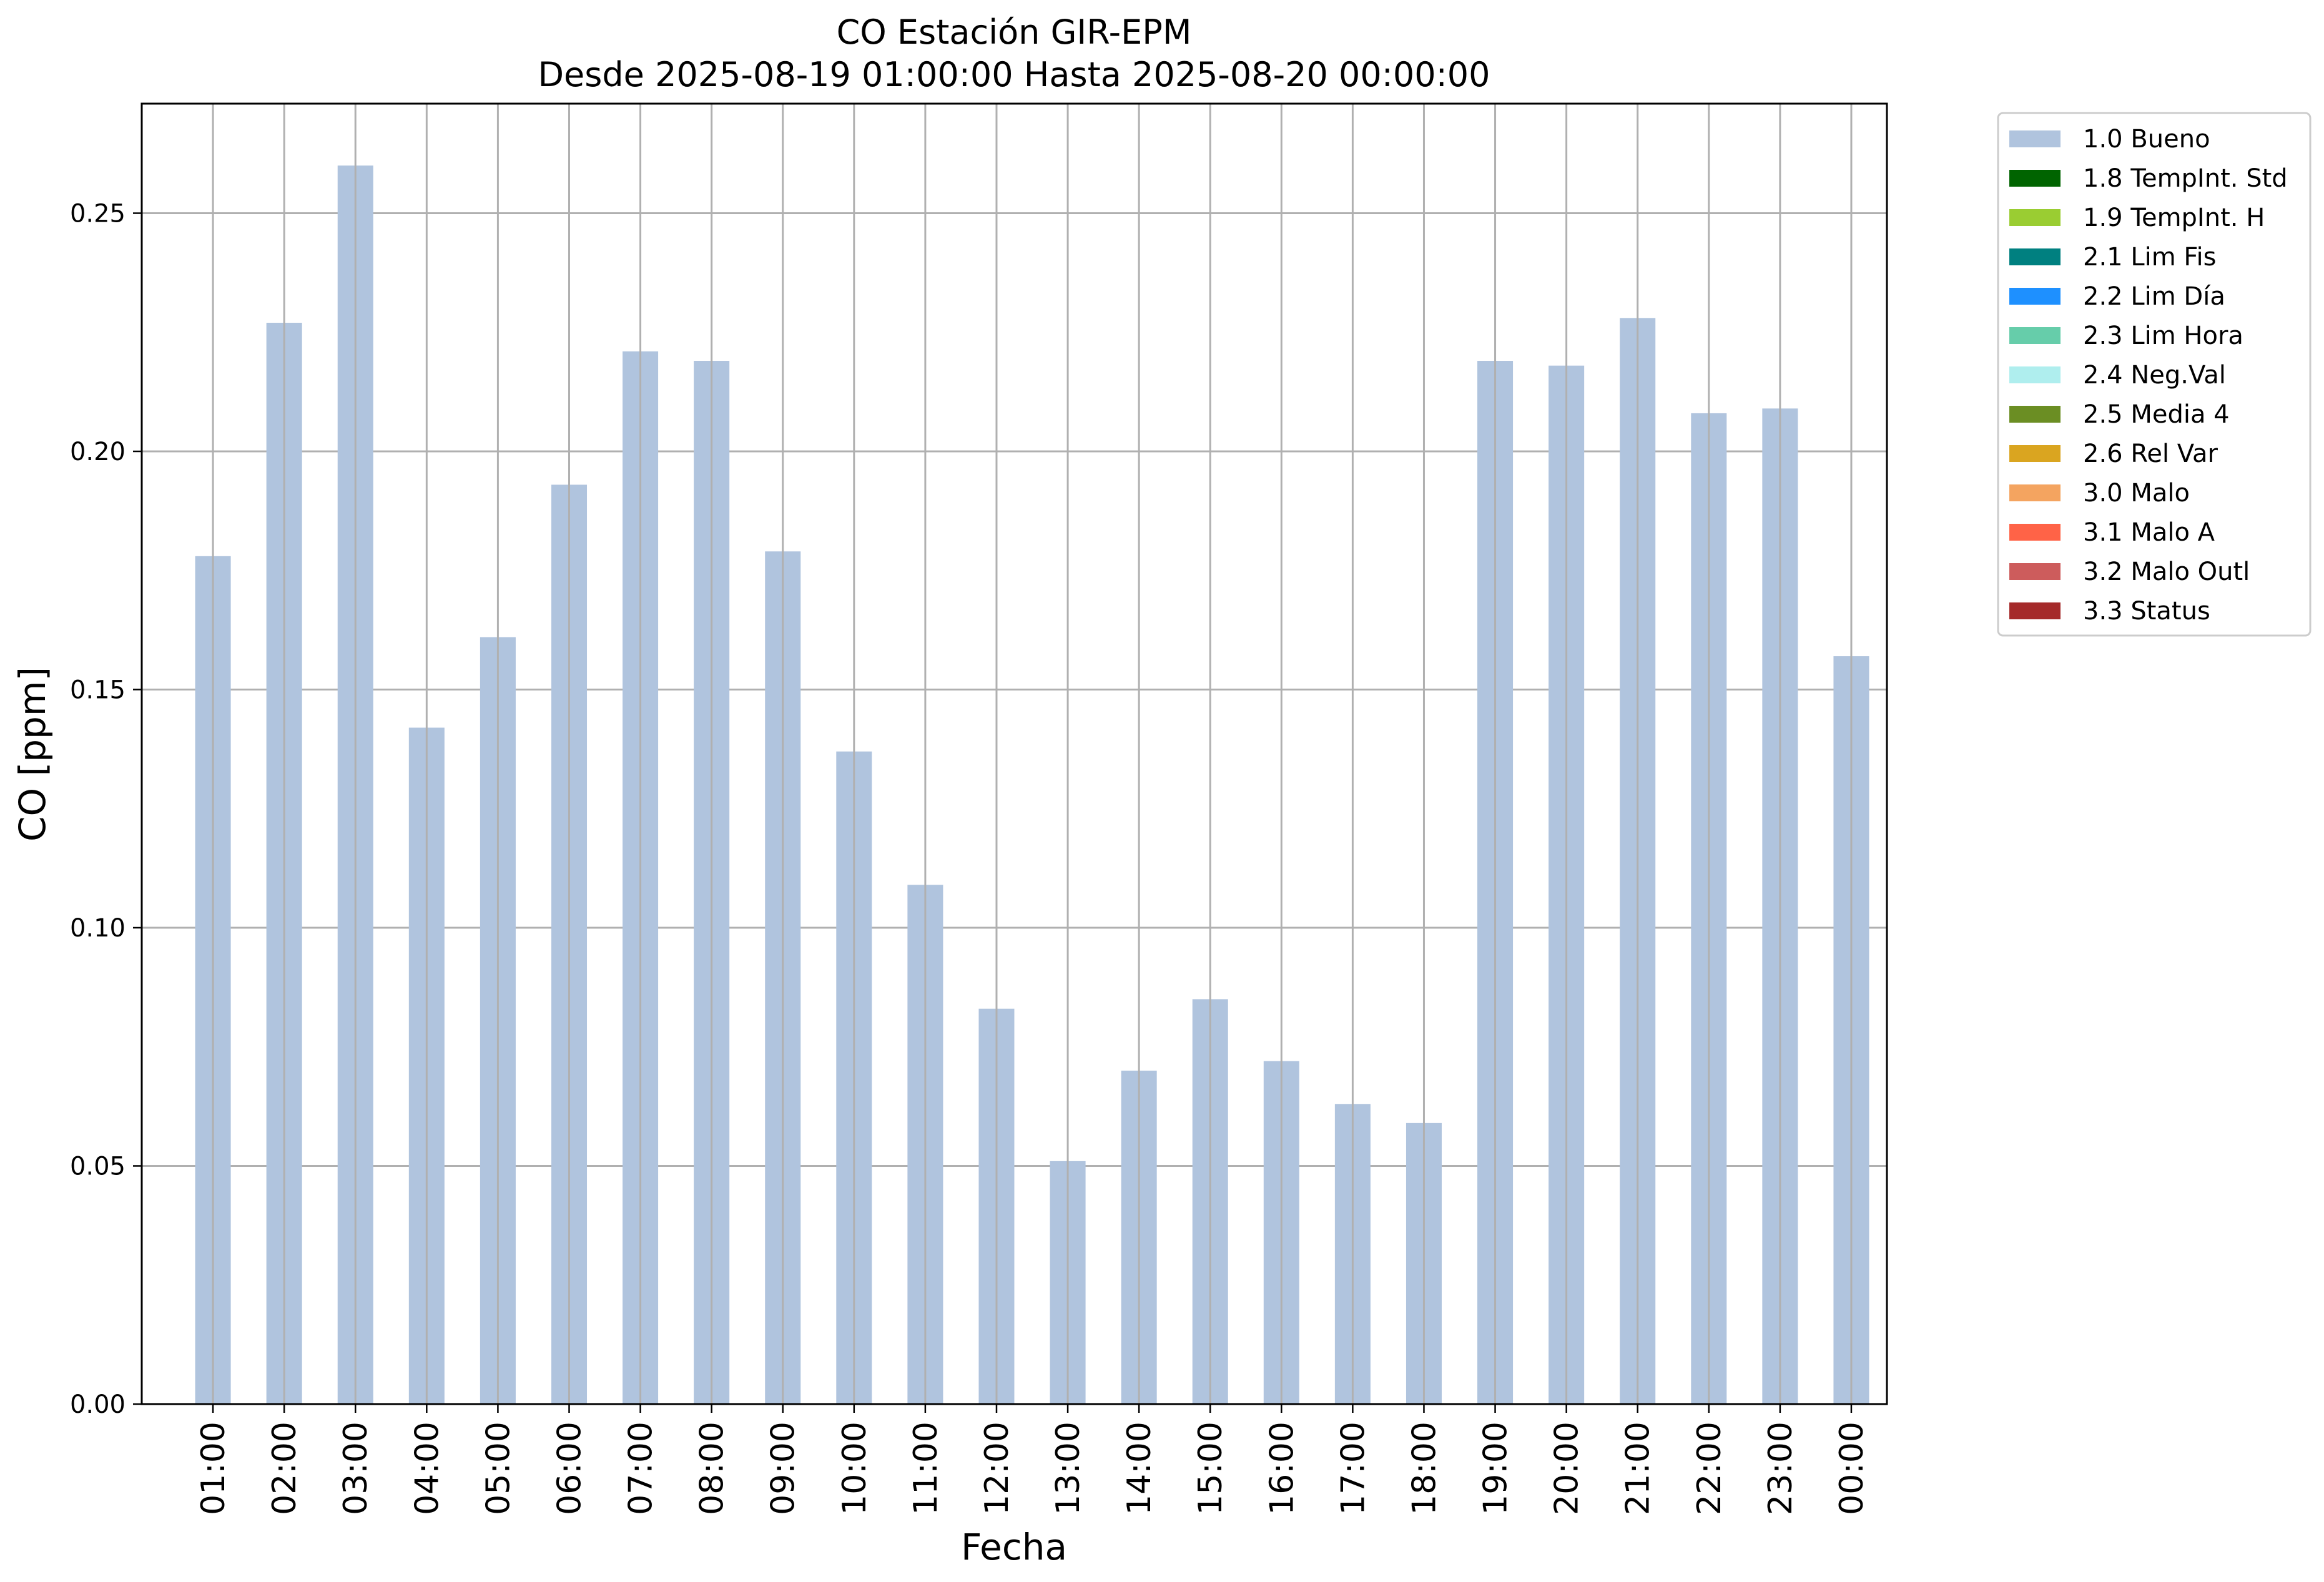 The width and height of the screenshot is (2324, 1582). I want to click on x-tick-label: 16:00, so click(1282, 1468).